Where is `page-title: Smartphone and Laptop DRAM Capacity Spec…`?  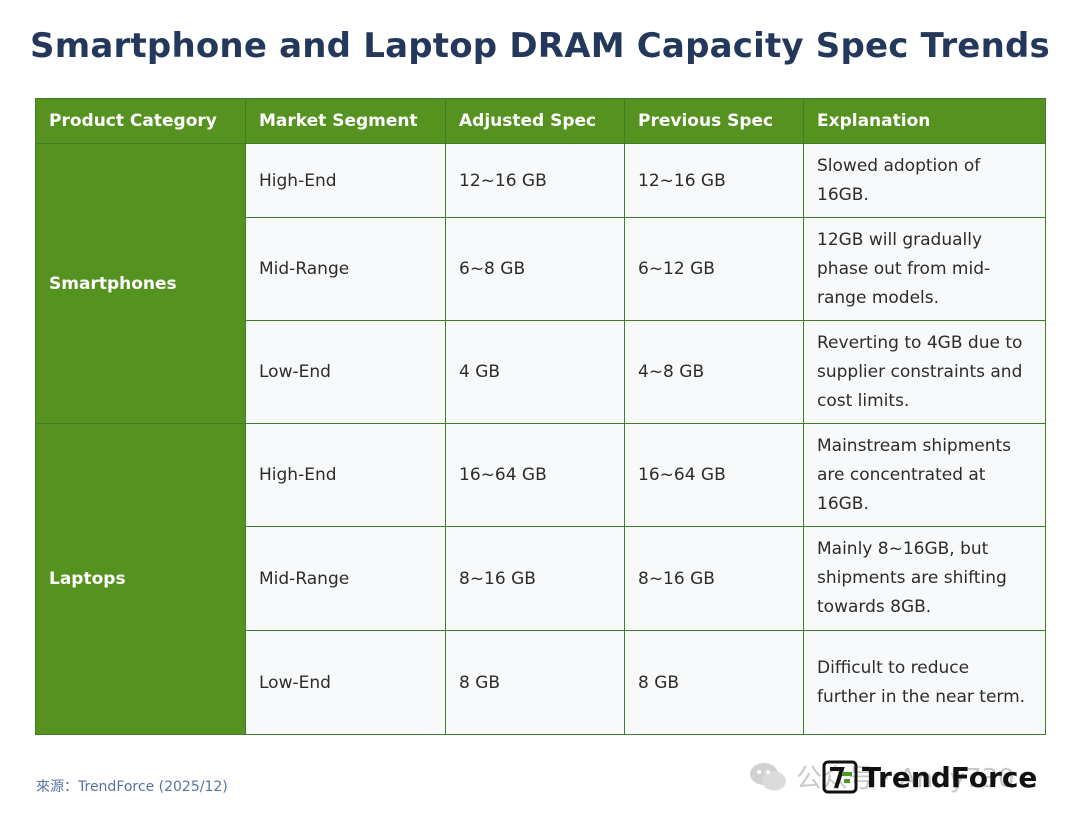
page-title: Smartphone and Laptop DRAM Capacity Spec… is located at coordinates (540, 46).